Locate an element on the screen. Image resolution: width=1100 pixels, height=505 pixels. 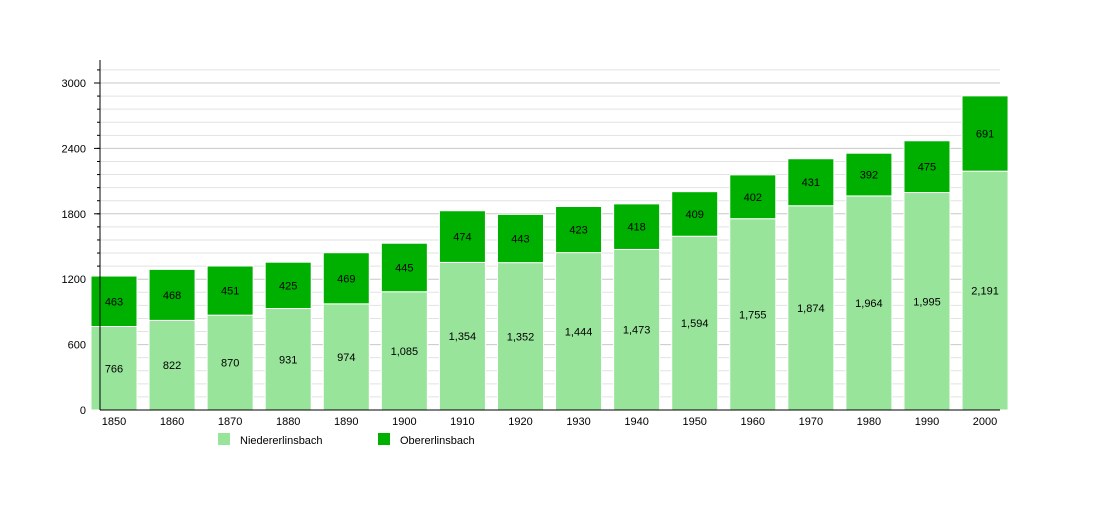
data-label: 691 is located at coordinates (985, 135).